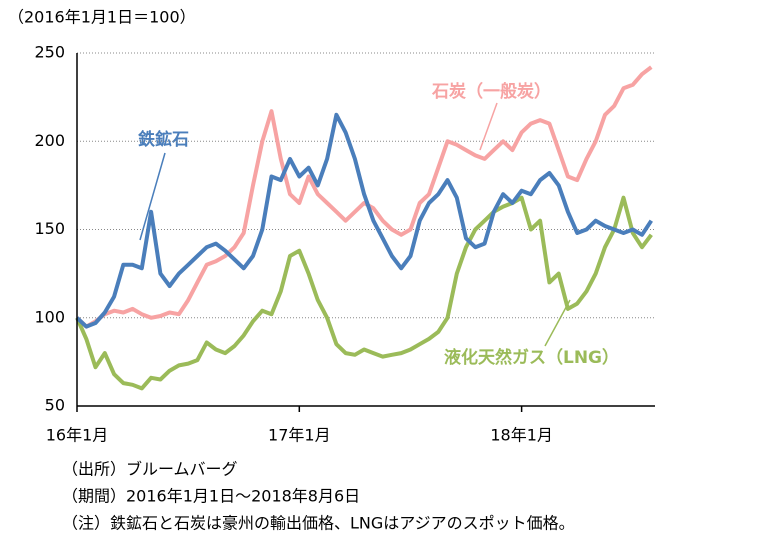  Describe the element at coordinates (49, 228) in the screenshot. I see `y-tick-label: 150` at that location.